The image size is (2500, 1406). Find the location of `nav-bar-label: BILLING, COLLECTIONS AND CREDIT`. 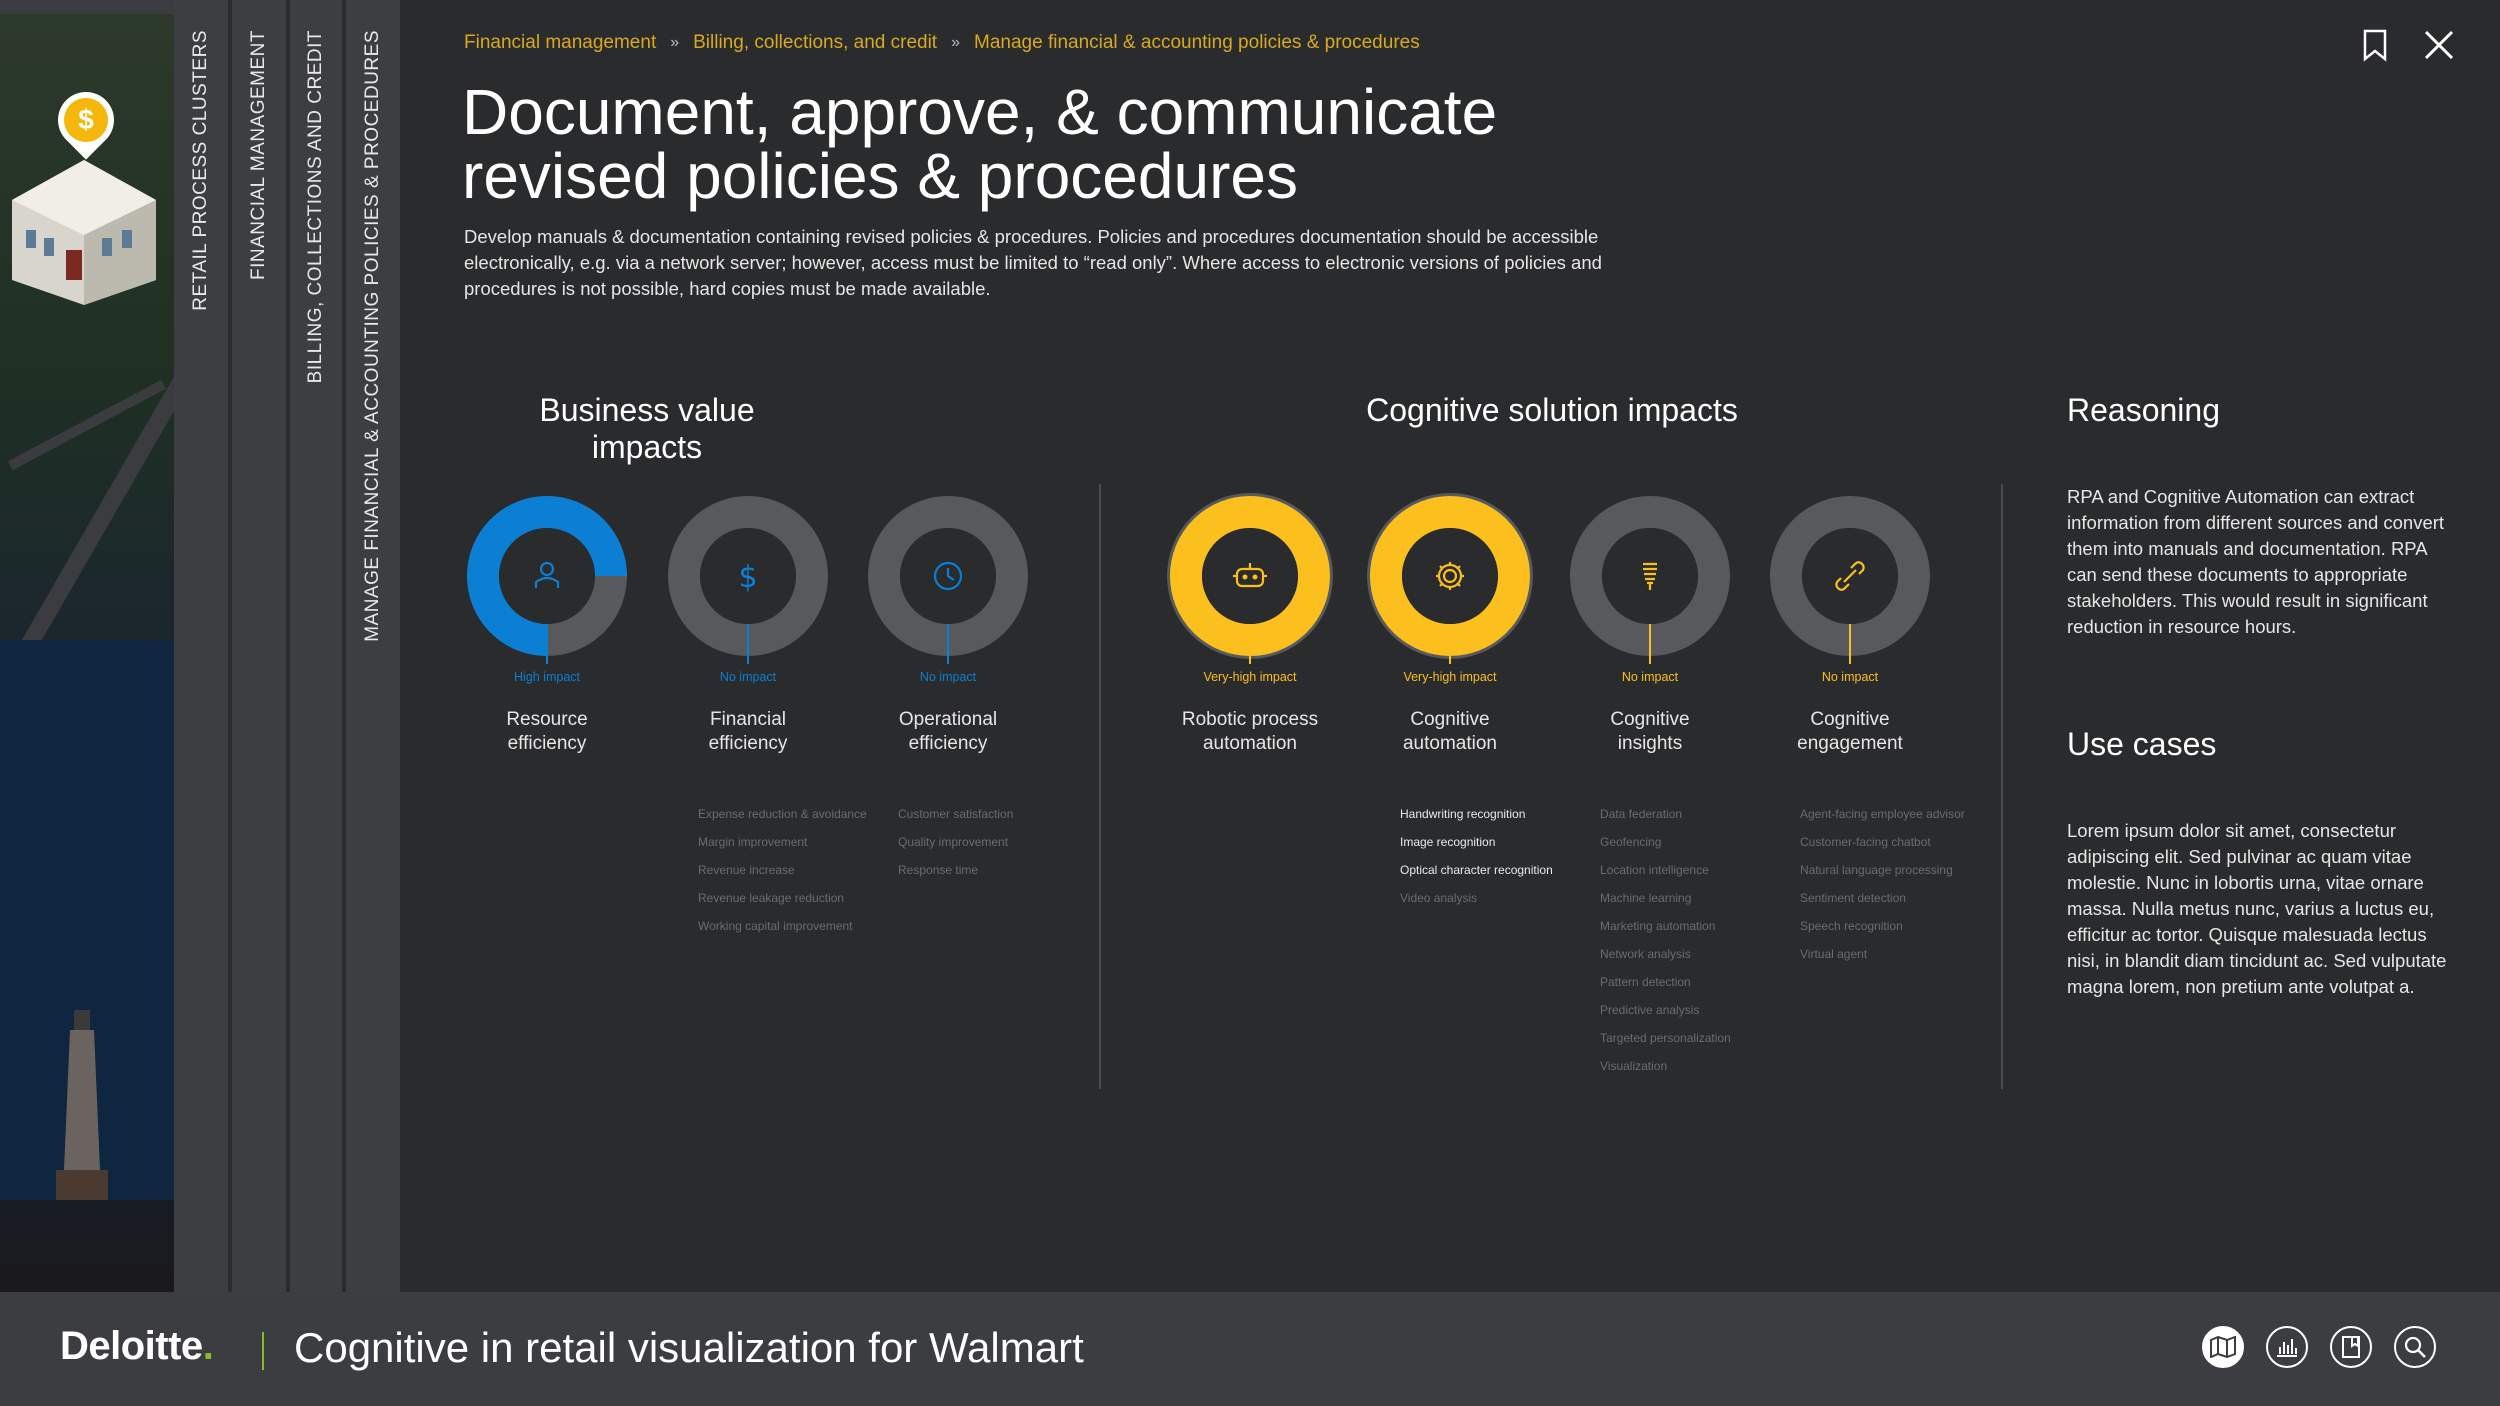

nav-bar-label: BILLING, COLLECTIONS AND CREDIT is located at coordinates (315, 207).